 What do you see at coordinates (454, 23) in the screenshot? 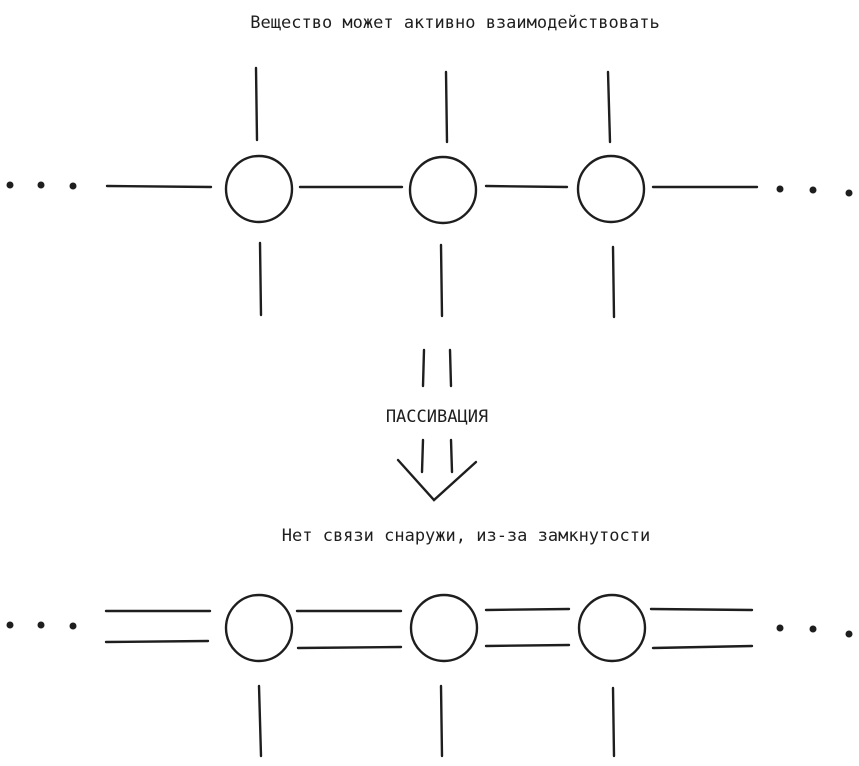
I see `top-caption: Вещество может активно взаимодействовать` at bounding box center [454, 23].